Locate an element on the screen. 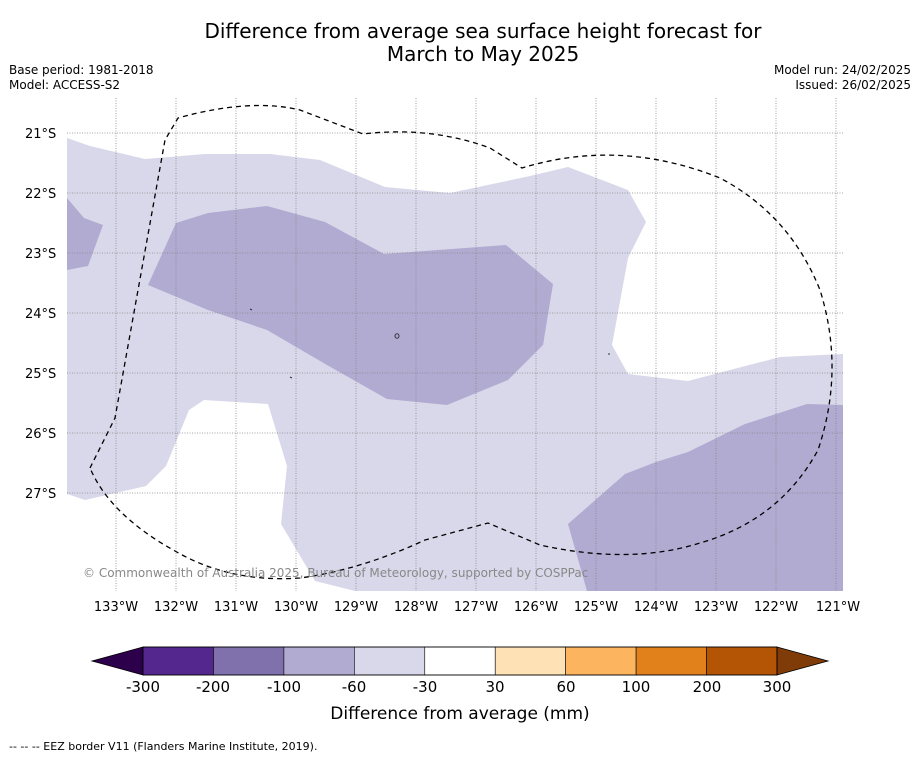 This screenshot has height=758, width=919. anomaly-region-medium-west is located at coordinates (85, 234).